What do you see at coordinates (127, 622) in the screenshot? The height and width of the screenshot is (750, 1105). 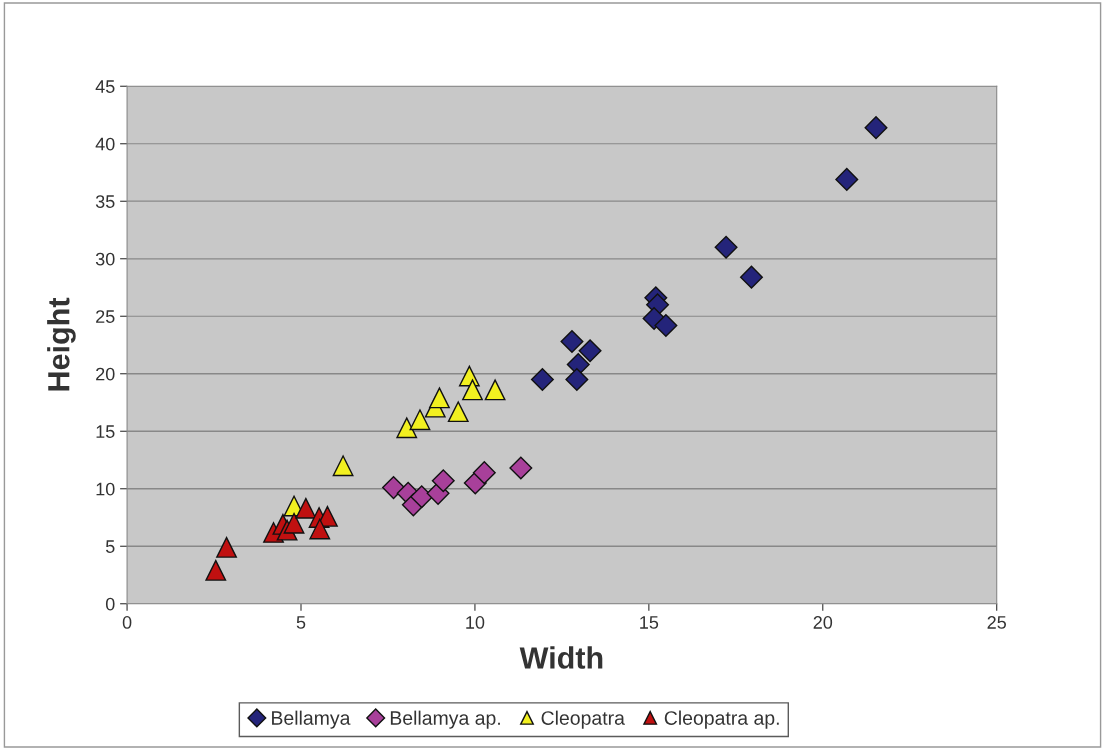 I see `x-tick-label: 0` at bounding box center [127, 622].